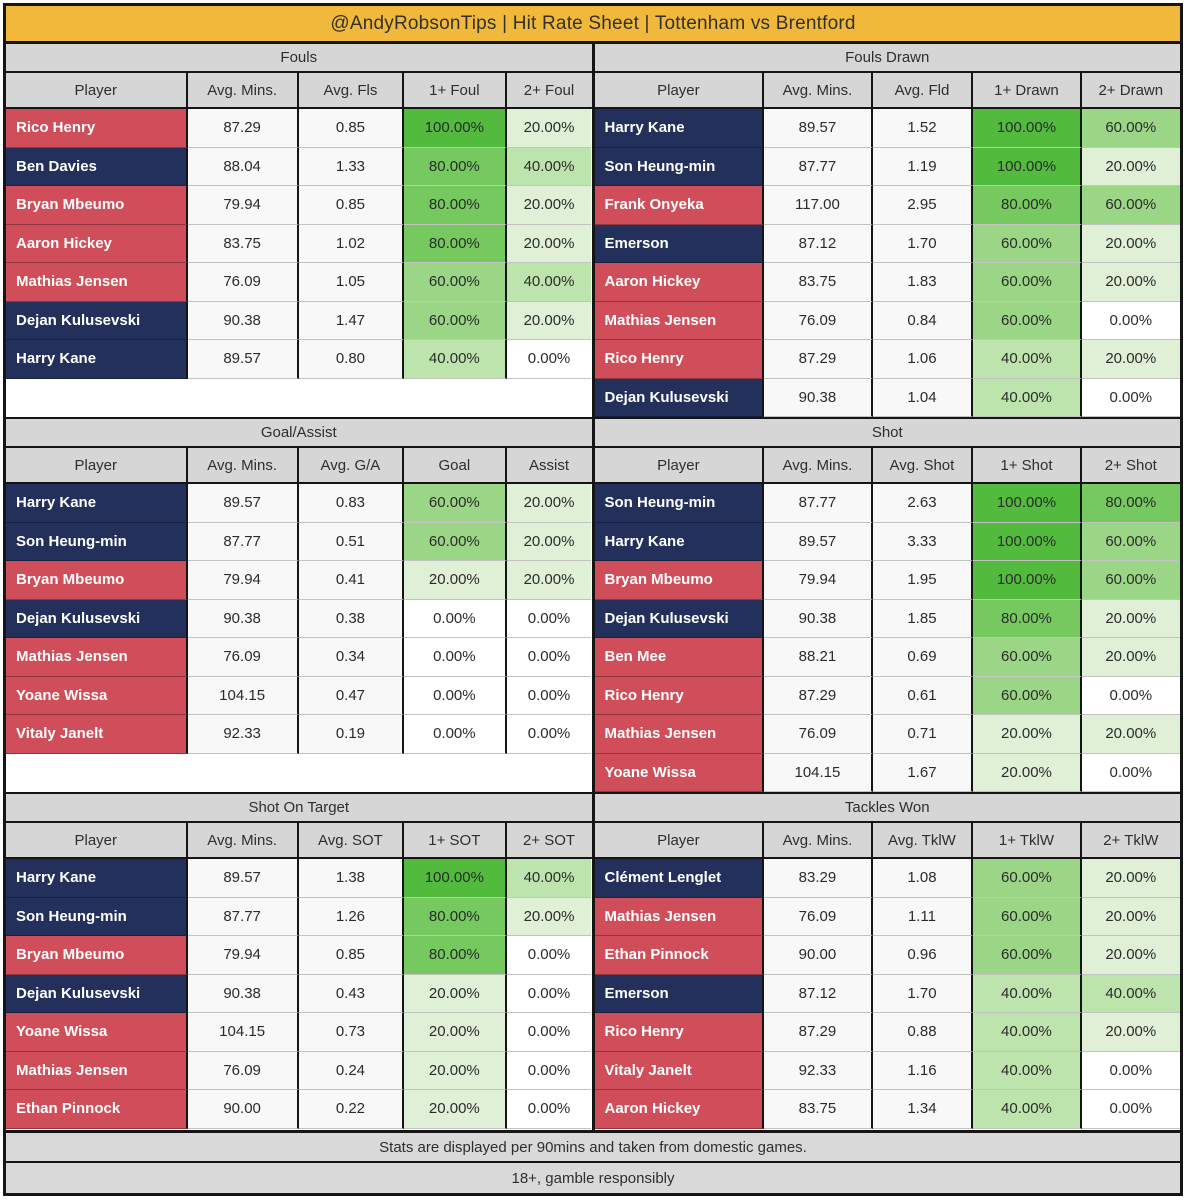  What do you see at coordinates (679, 878) in the screenshot?
I see `player-cell: Clément Lenglet` at bounding box center [679, 878].